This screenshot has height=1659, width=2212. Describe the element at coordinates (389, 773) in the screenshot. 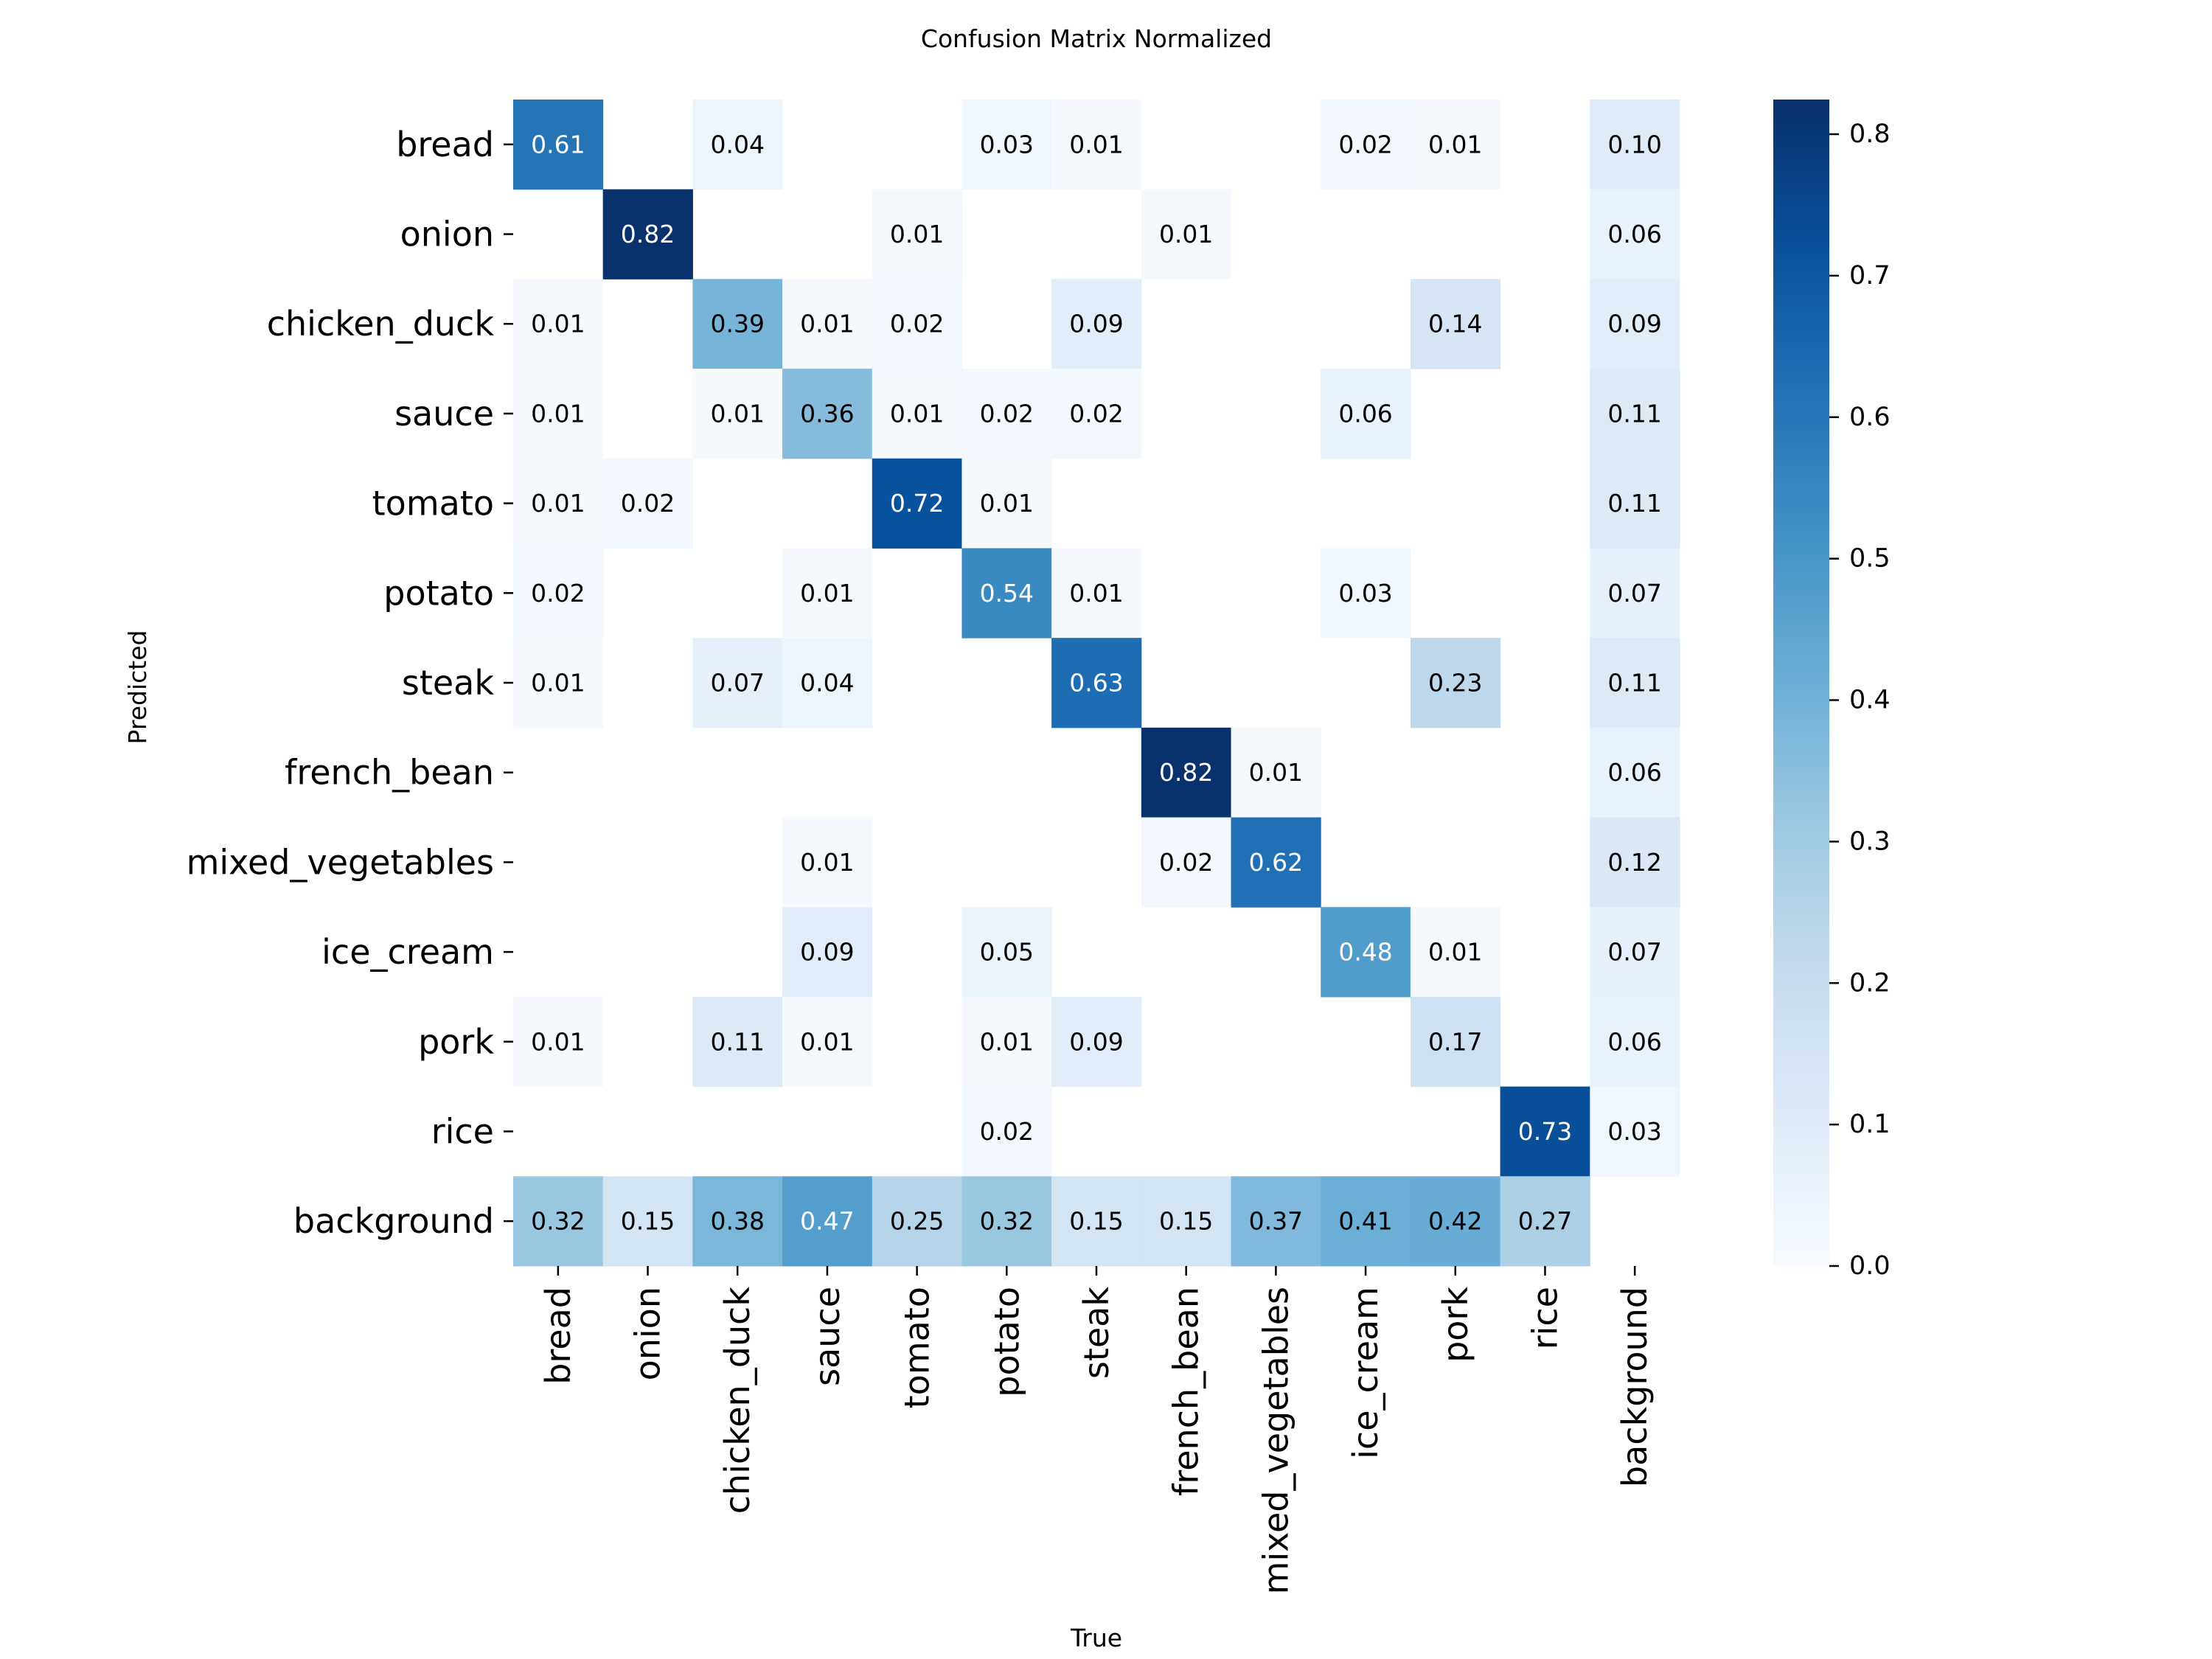

I see `y-tick-label: french_bean` at that location.